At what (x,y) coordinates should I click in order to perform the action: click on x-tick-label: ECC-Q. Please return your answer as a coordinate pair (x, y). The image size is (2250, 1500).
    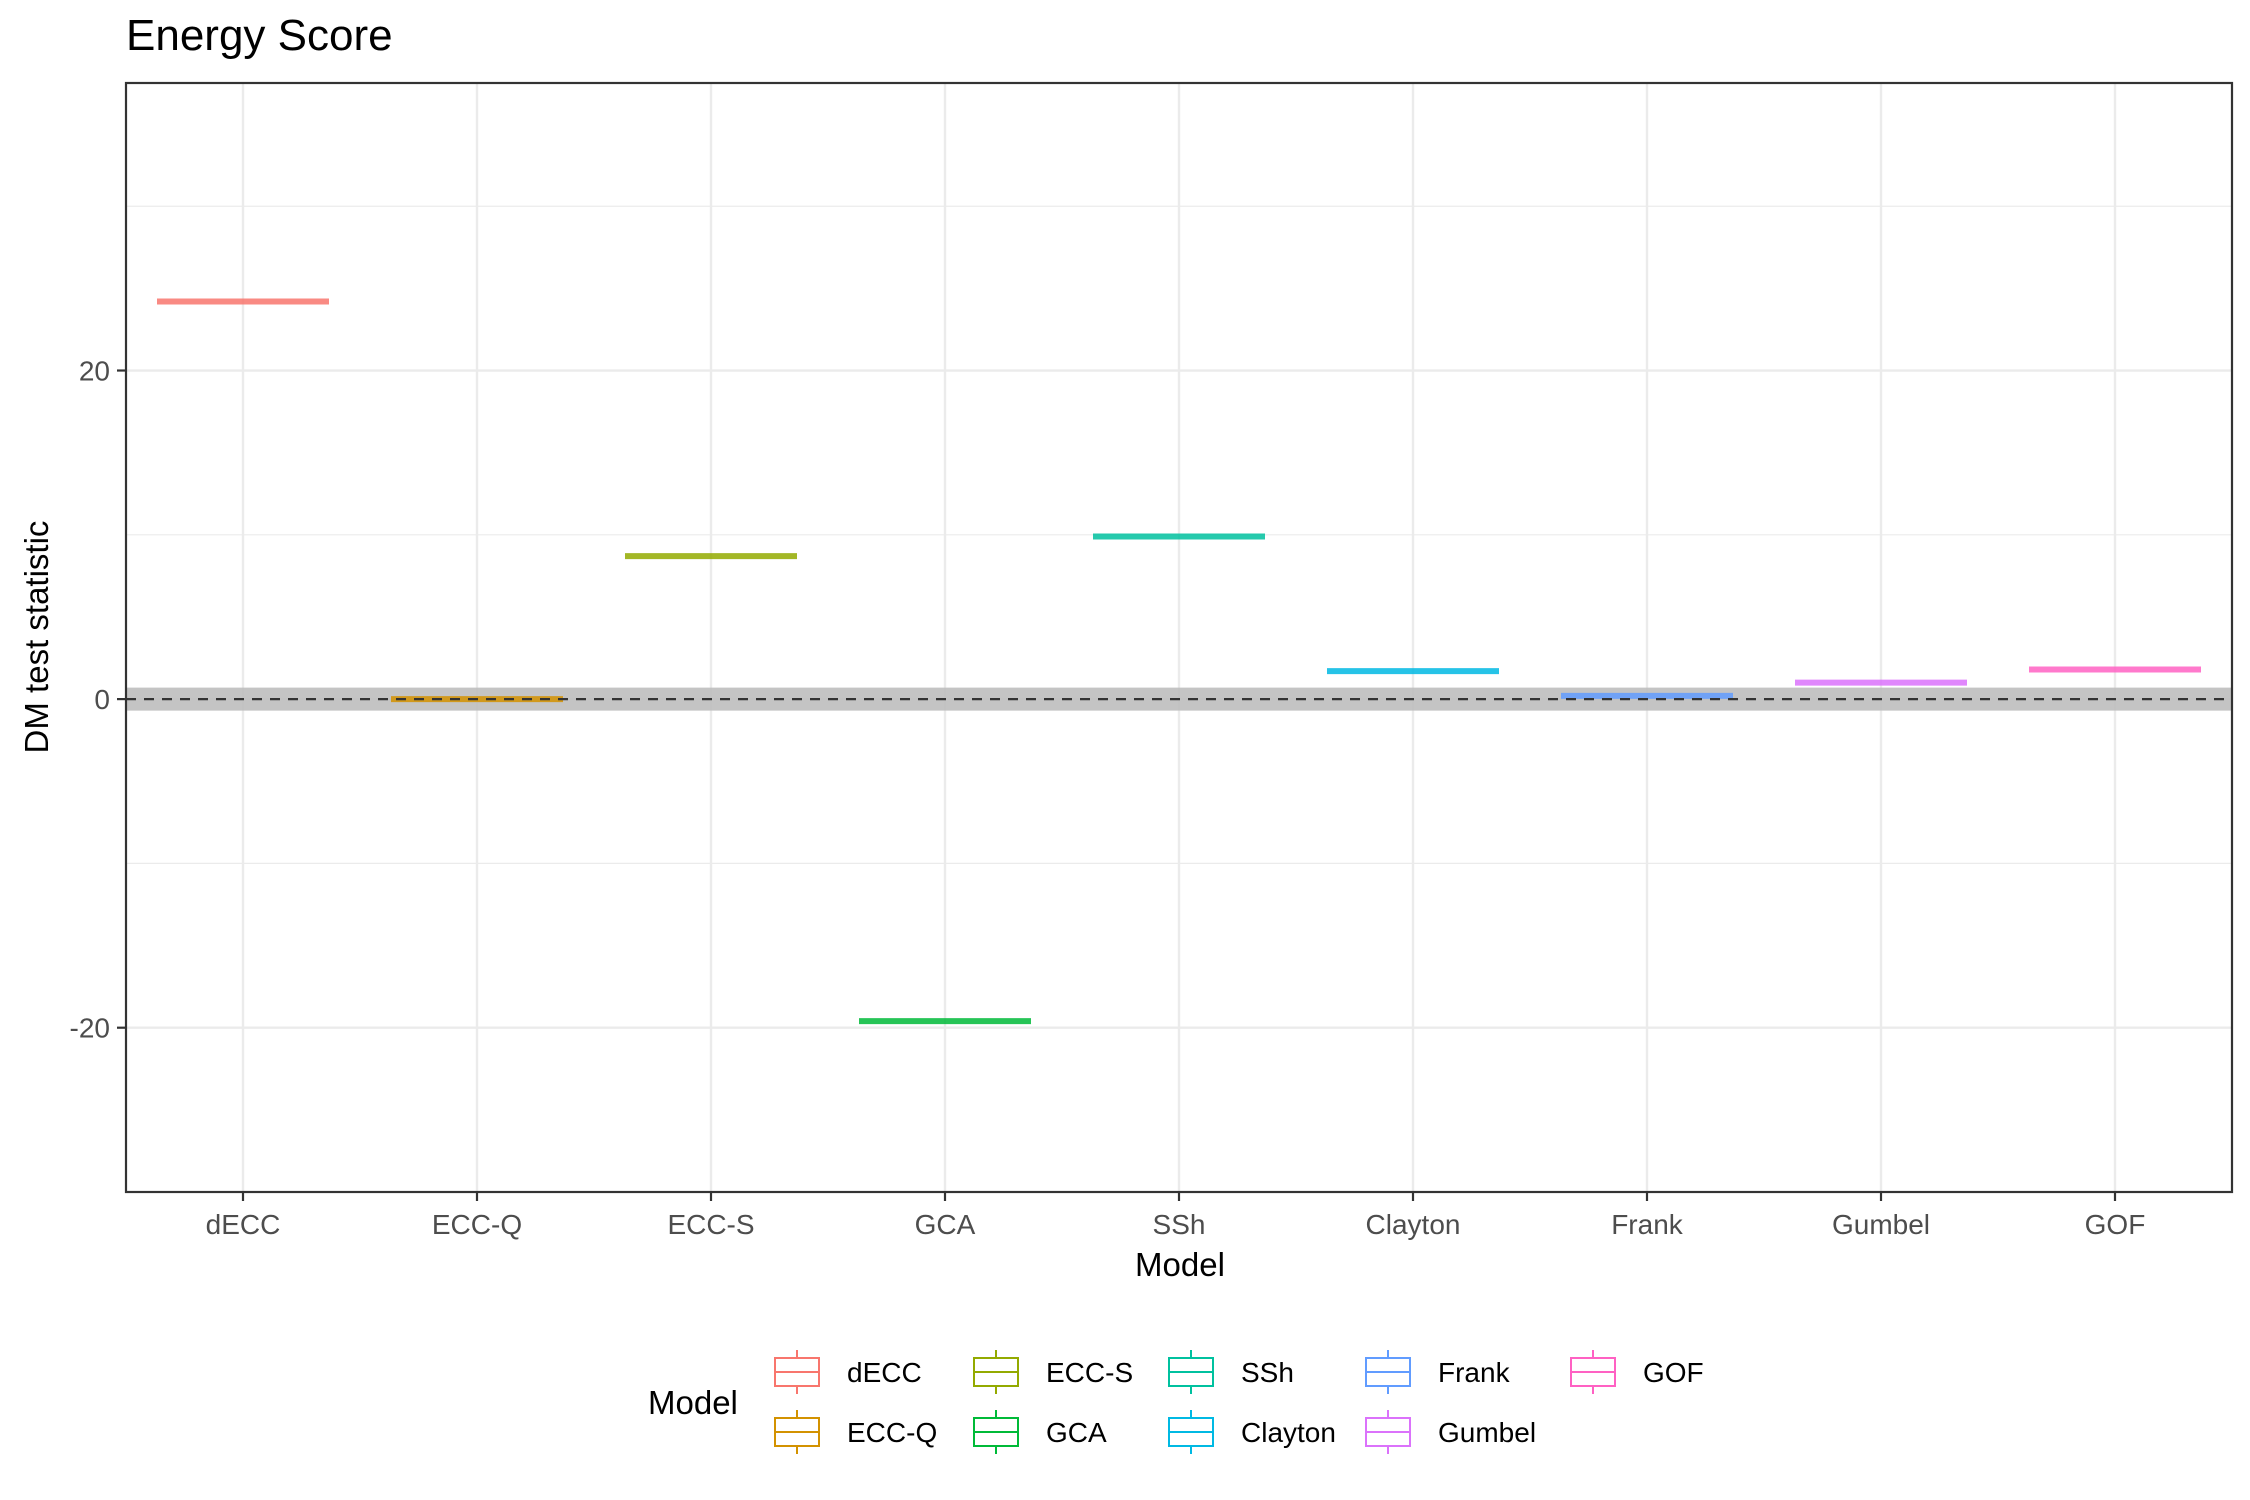
    Looking at the image, I should click on (477, 1224).